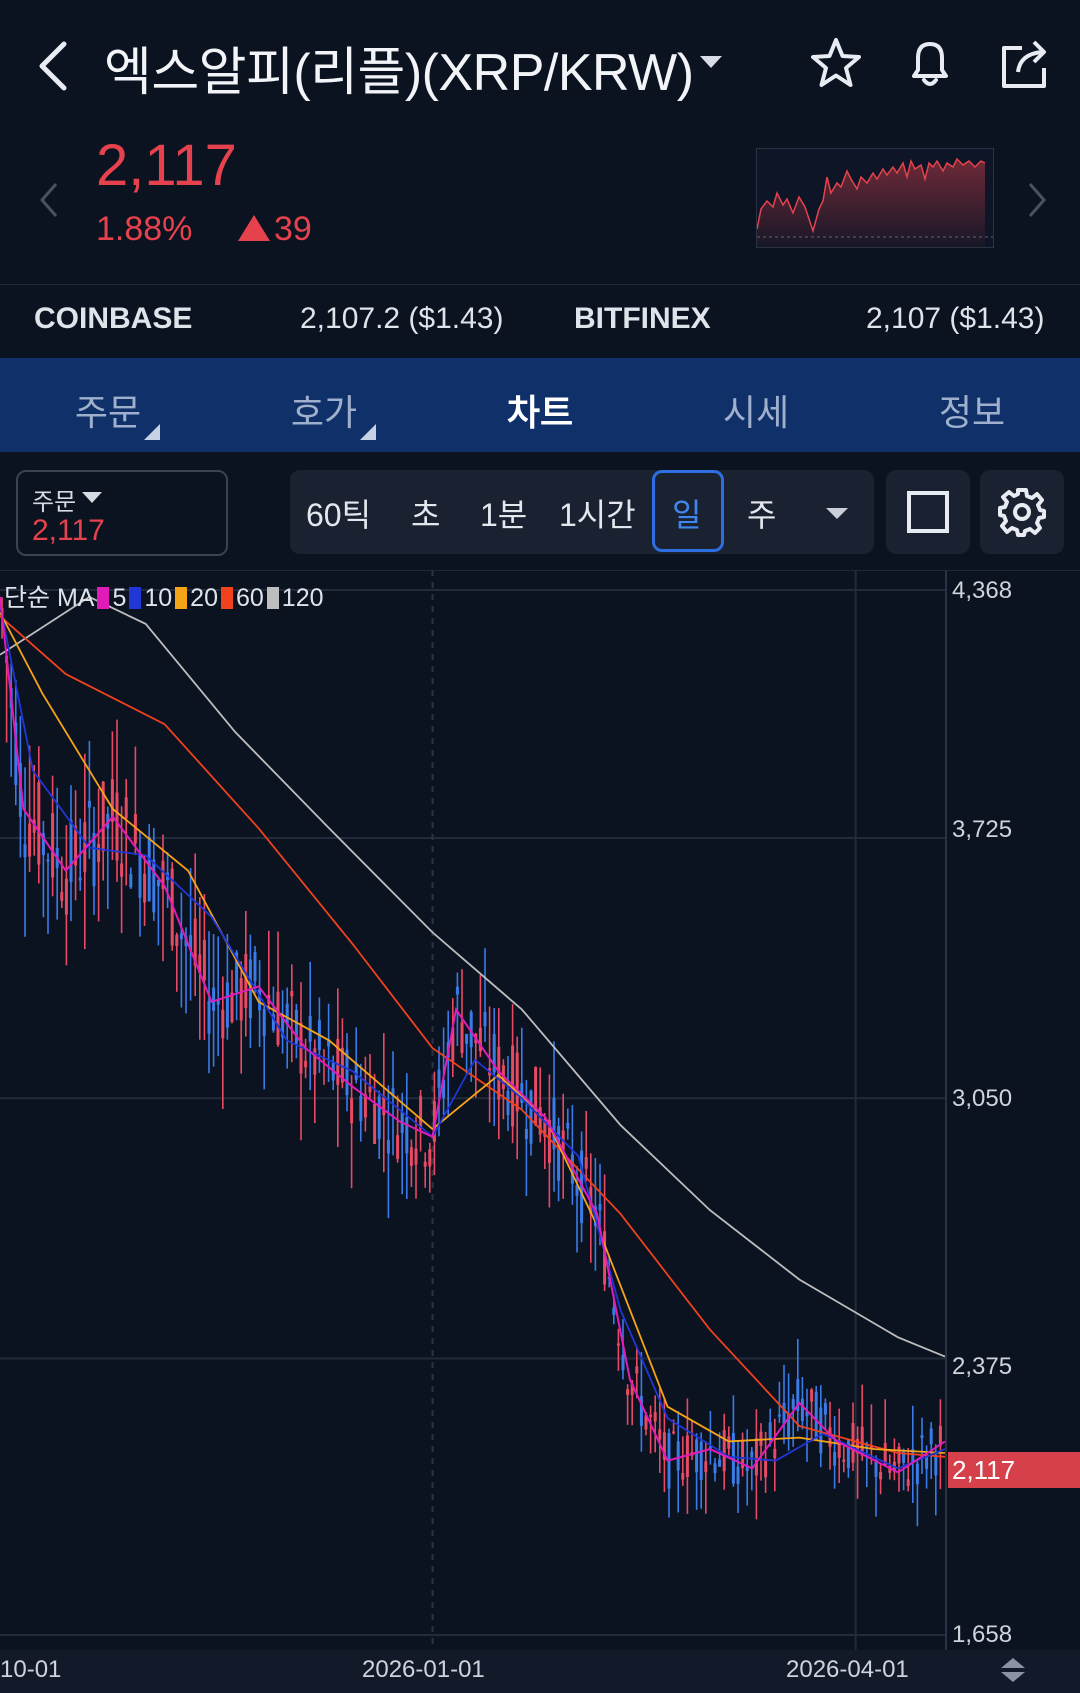 This screenshot has height=1693, width=1080. Describe the element at coordinates (54, 502) in the screenshot. I see `order-dropdown-label: 주문` at that location.